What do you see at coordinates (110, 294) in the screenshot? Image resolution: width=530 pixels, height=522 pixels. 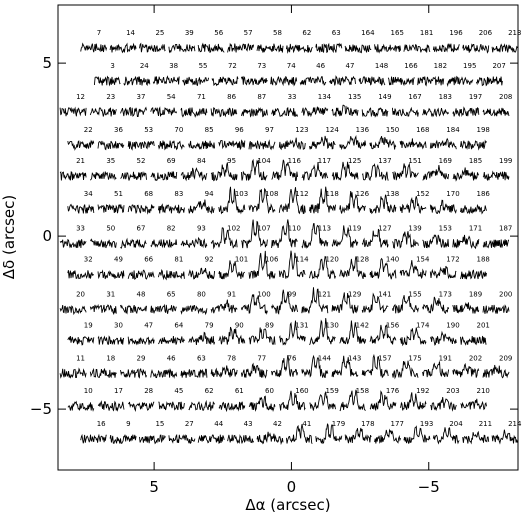 I see `fiber-label: 31` at bounding box center [110, 294].